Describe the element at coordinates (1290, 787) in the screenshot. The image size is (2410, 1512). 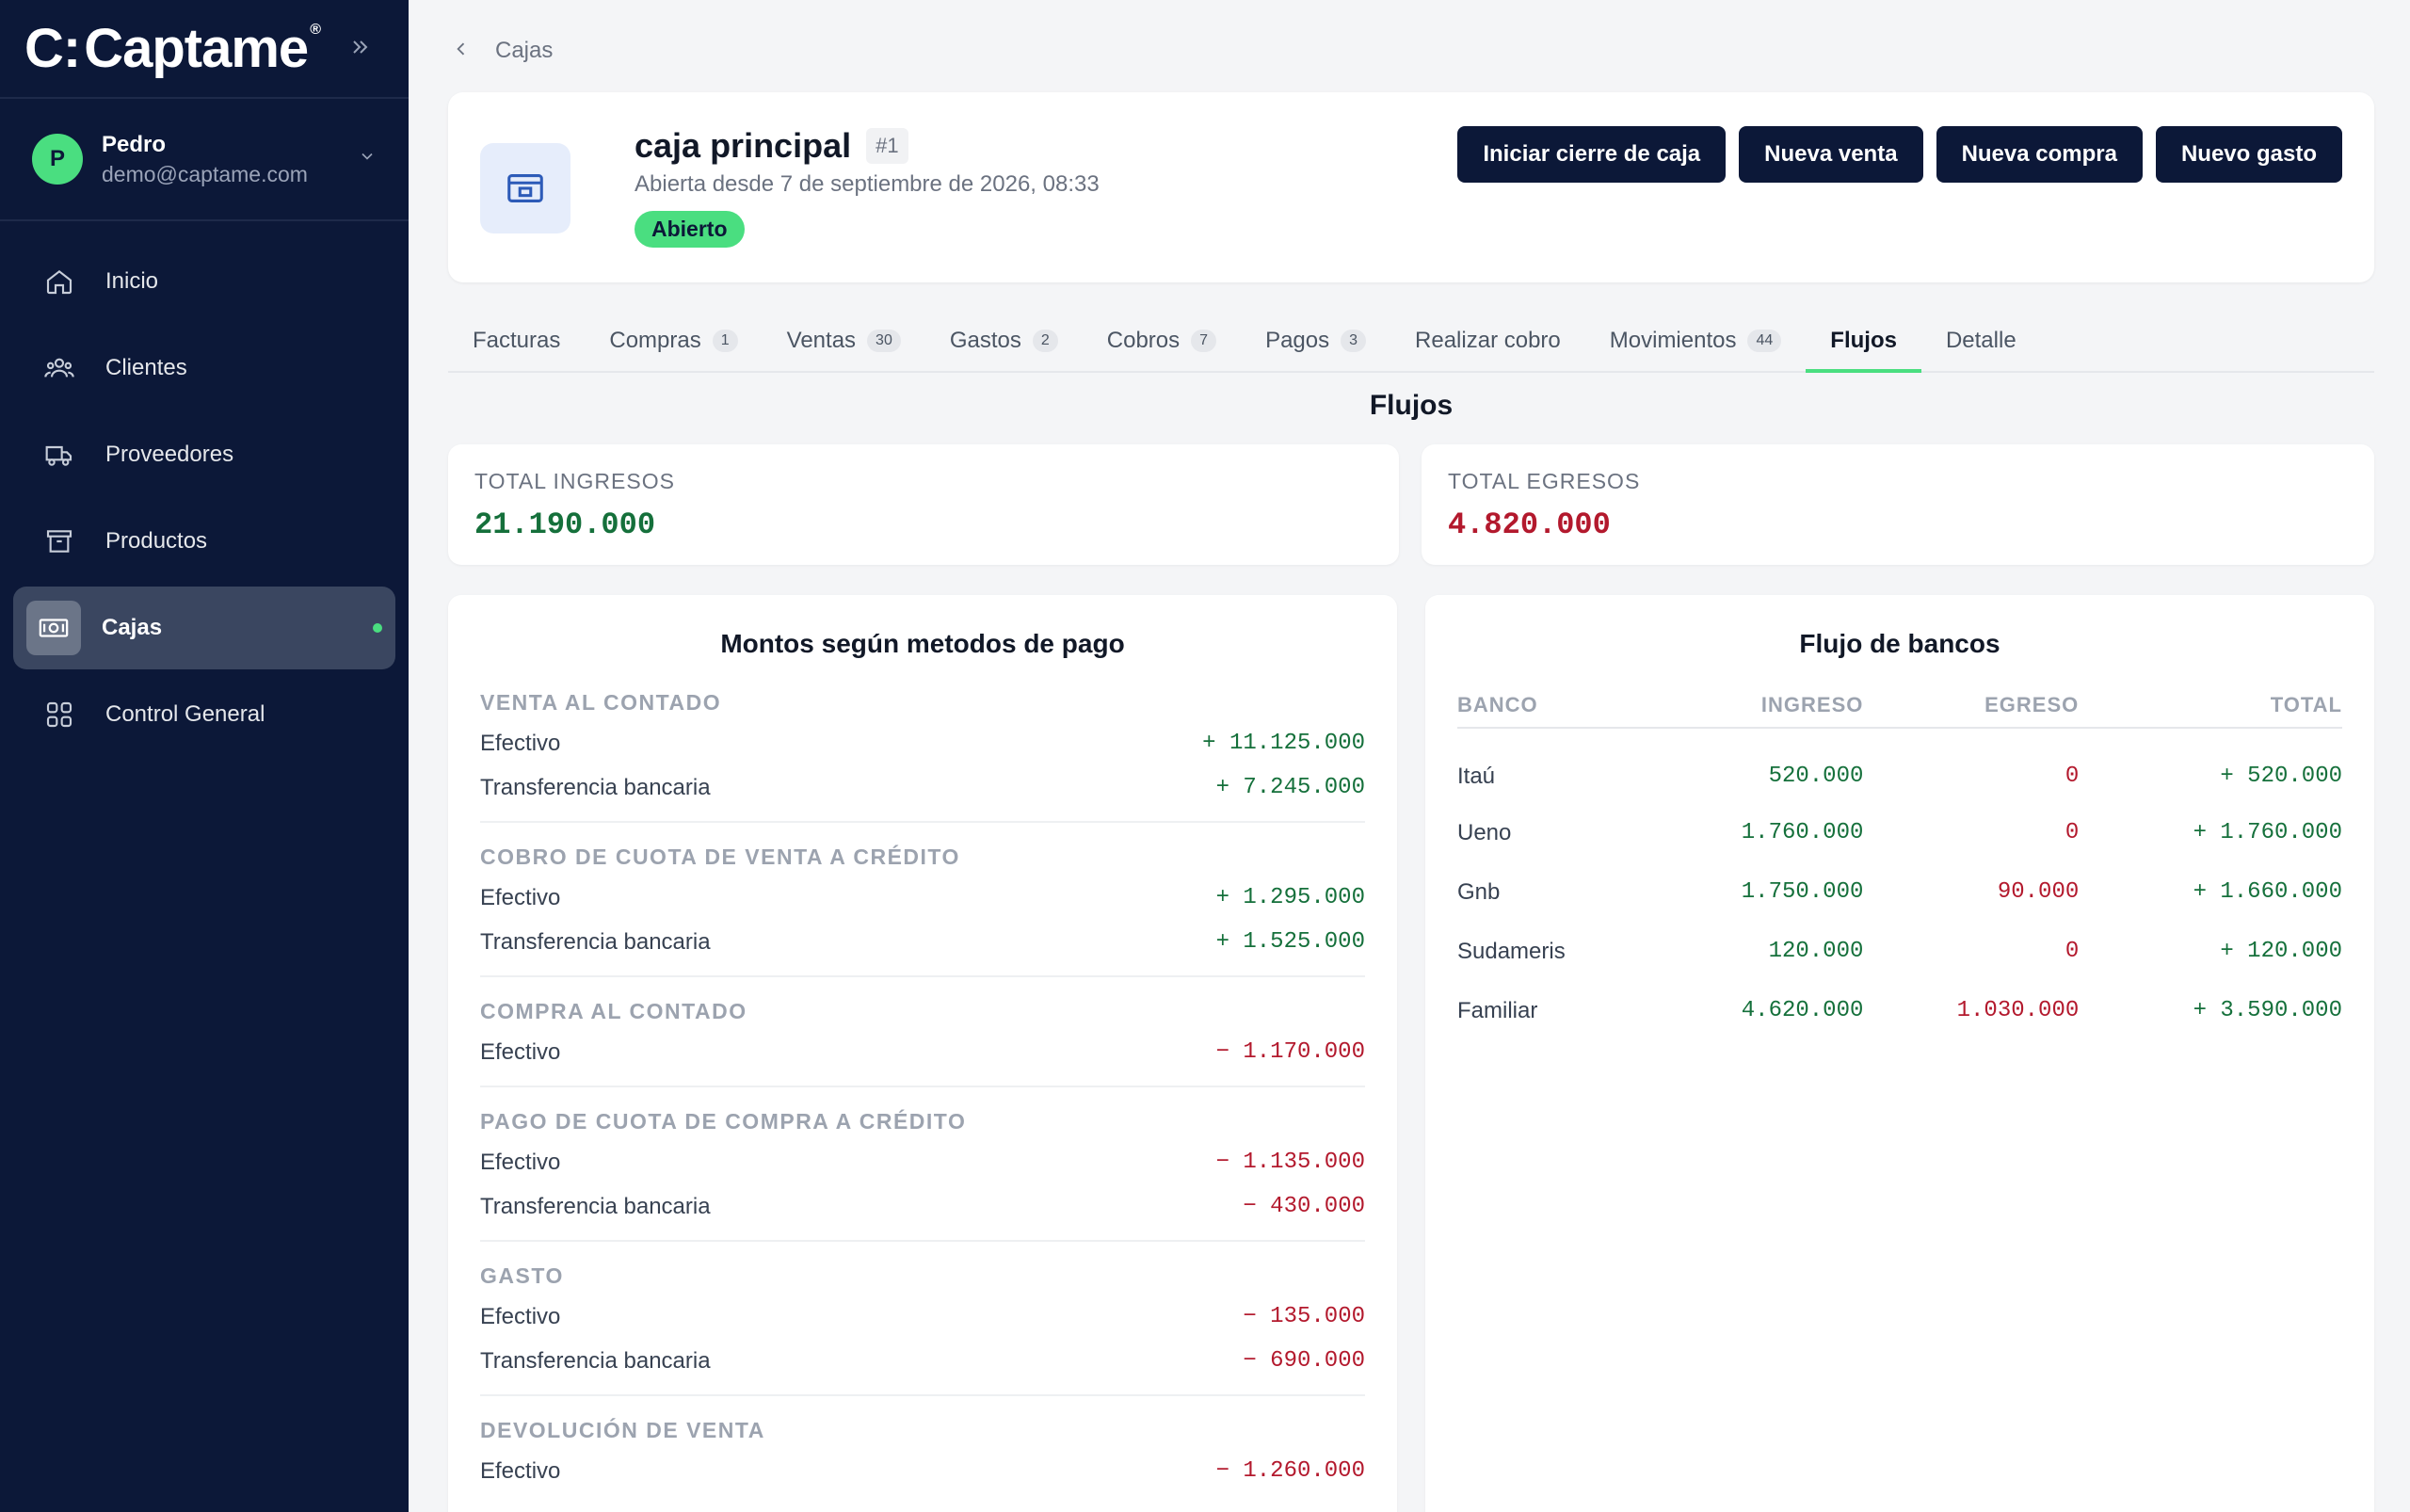
I see `payment-method-amount: + 7.245.000` at that location.